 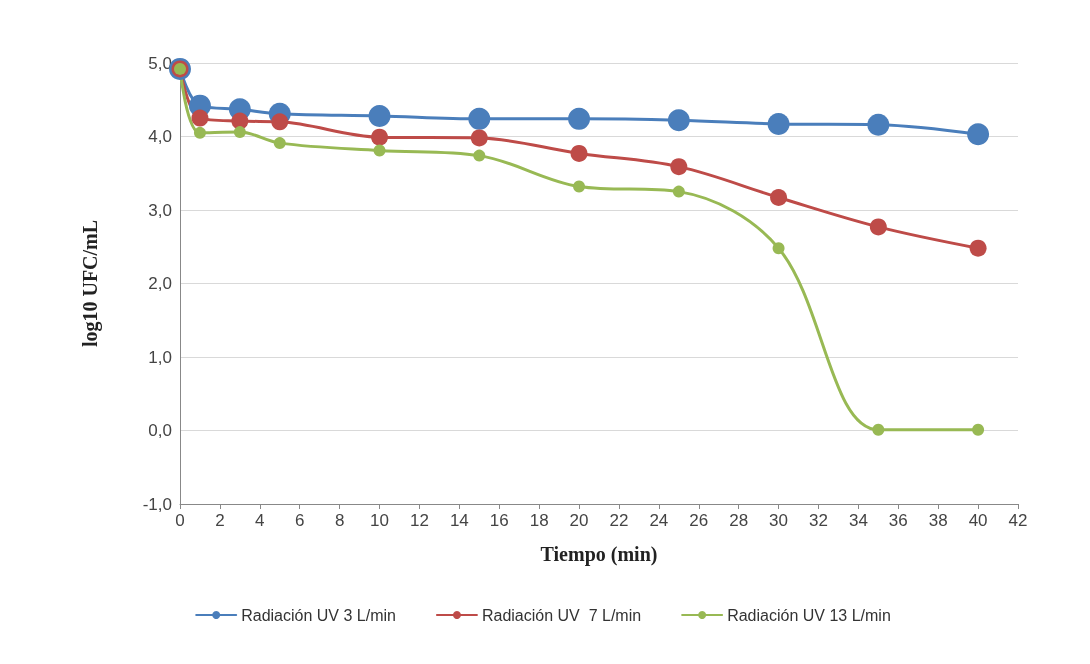 What do you see at coordinates (260, 520) in the screenshot?
I see `x-tick-label: 4` at bounding box center [260, 520].